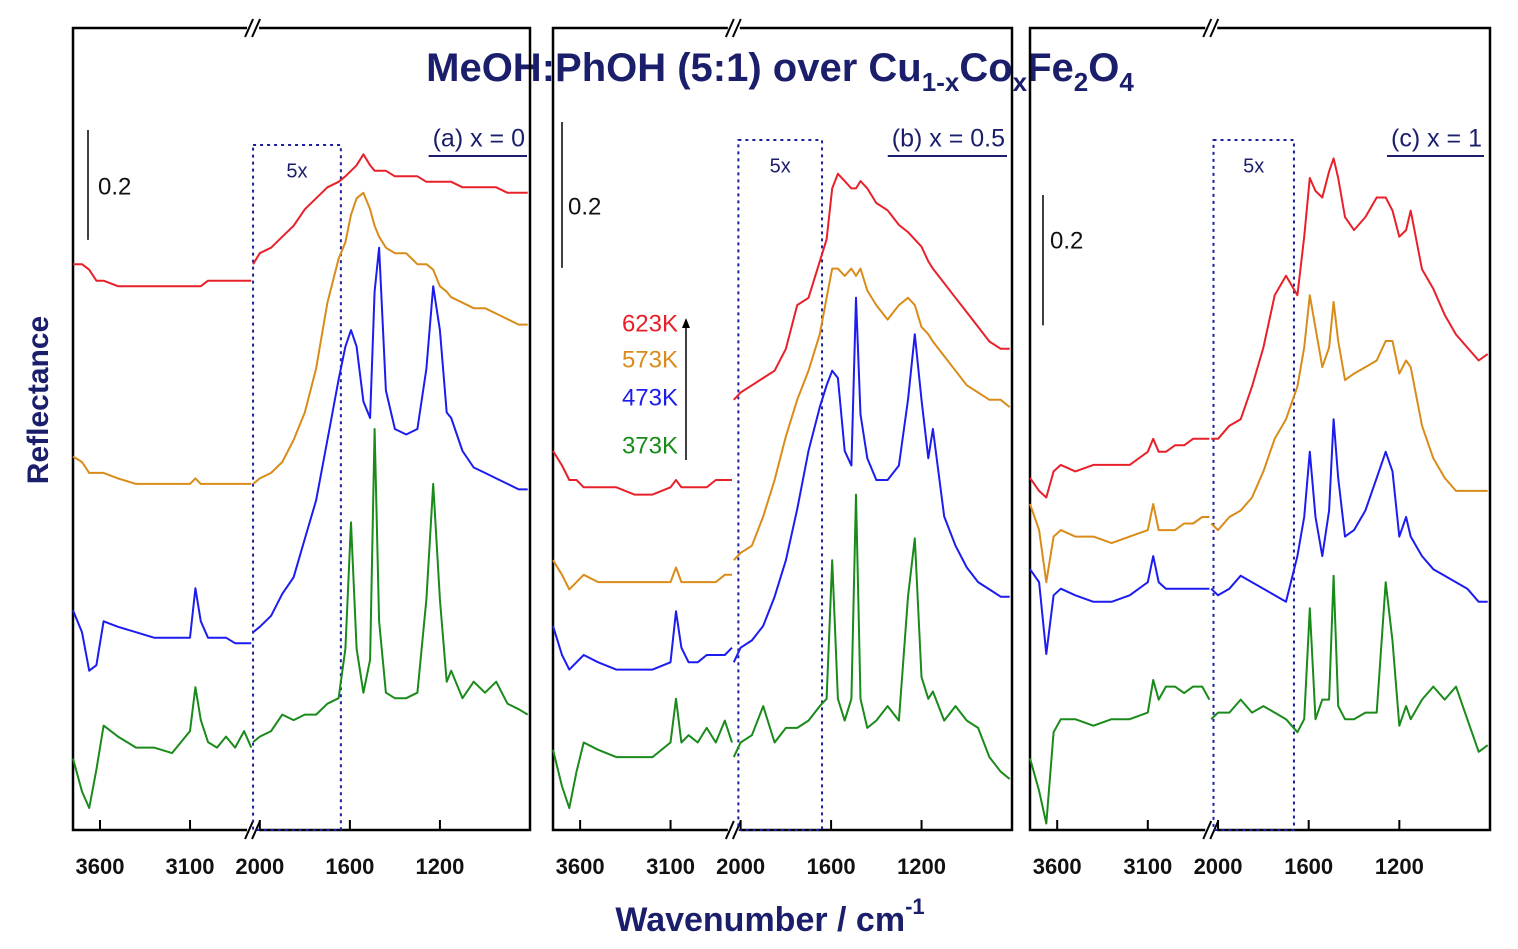 The image size is (1518, 949). What do you see at coordinates (479, 139) in the screenshot?
I see `panel-label: (a) x = 0` at bounding box center [479, 139].